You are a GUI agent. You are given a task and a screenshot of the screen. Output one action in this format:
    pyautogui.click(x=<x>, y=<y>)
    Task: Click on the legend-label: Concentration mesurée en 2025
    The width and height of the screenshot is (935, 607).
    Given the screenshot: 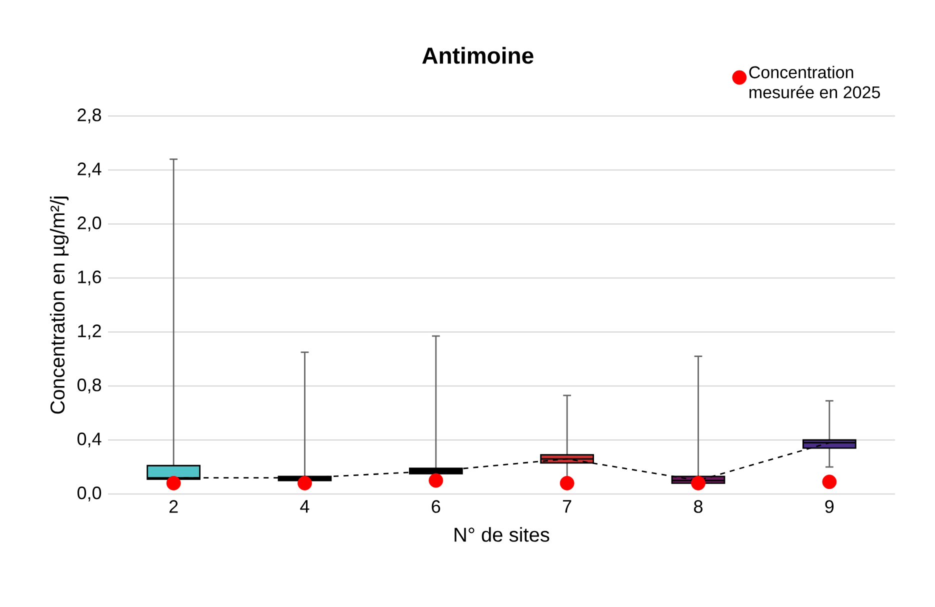 What is the action you would take?
    pyautogui.click(x=814, y=82)
    